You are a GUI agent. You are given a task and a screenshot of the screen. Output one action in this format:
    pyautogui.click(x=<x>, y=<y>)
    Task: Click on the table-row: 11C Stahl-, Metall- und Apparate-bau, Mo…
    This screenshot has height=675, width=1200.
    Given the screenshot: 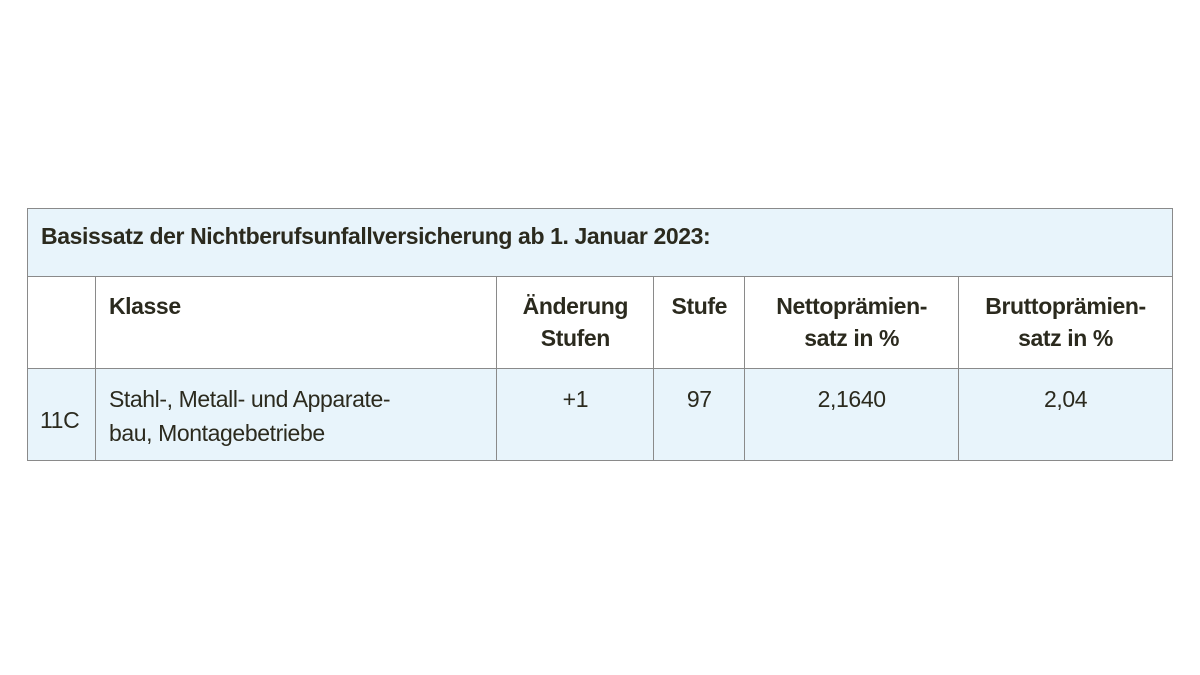 What is the action you would take?
    pyautogui.click(x=600, y=414)
    